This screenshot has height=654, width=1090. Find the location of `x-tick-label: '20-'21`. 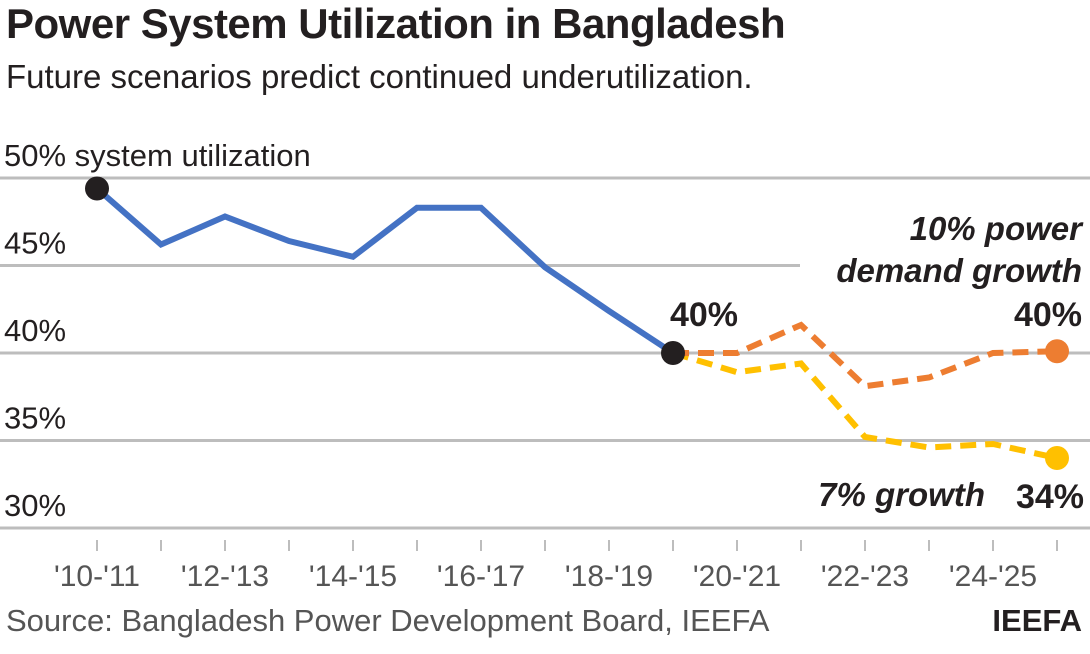

x-tick-label: '20-'21 is located at coordinates (737, 576).